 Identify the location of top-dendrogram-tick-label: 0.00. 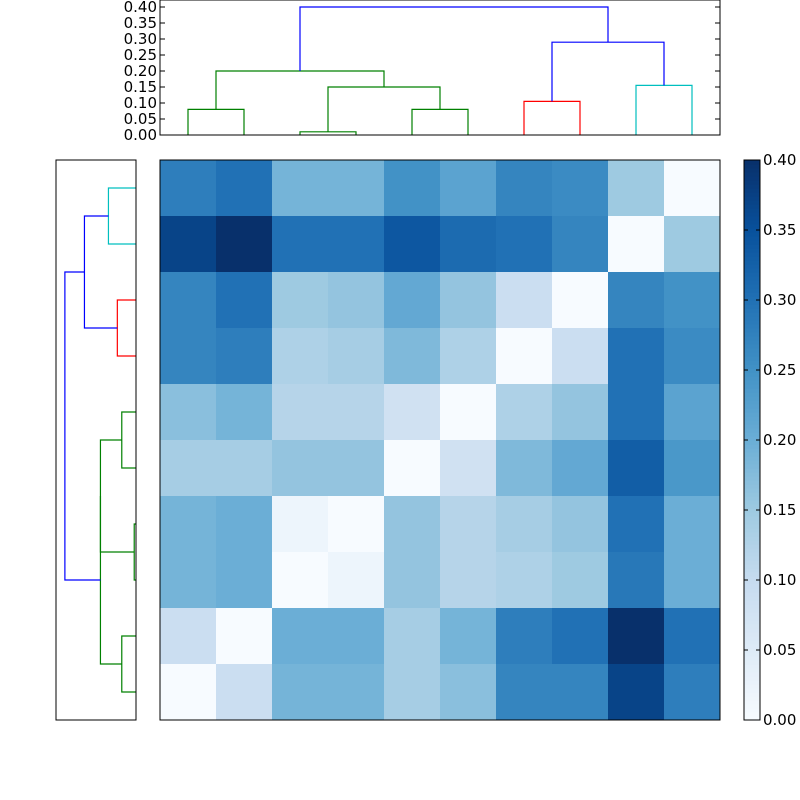
(140, 135).